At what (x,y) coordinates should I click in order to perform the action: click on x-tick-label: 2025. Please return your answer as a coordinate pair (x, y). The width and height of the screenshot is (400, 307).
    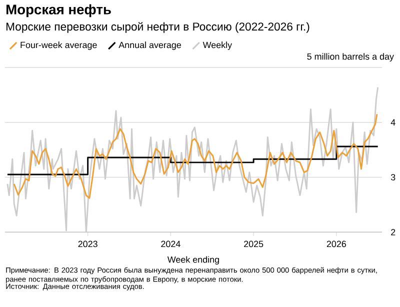
    Looking at the image, I should click on (254, 244).